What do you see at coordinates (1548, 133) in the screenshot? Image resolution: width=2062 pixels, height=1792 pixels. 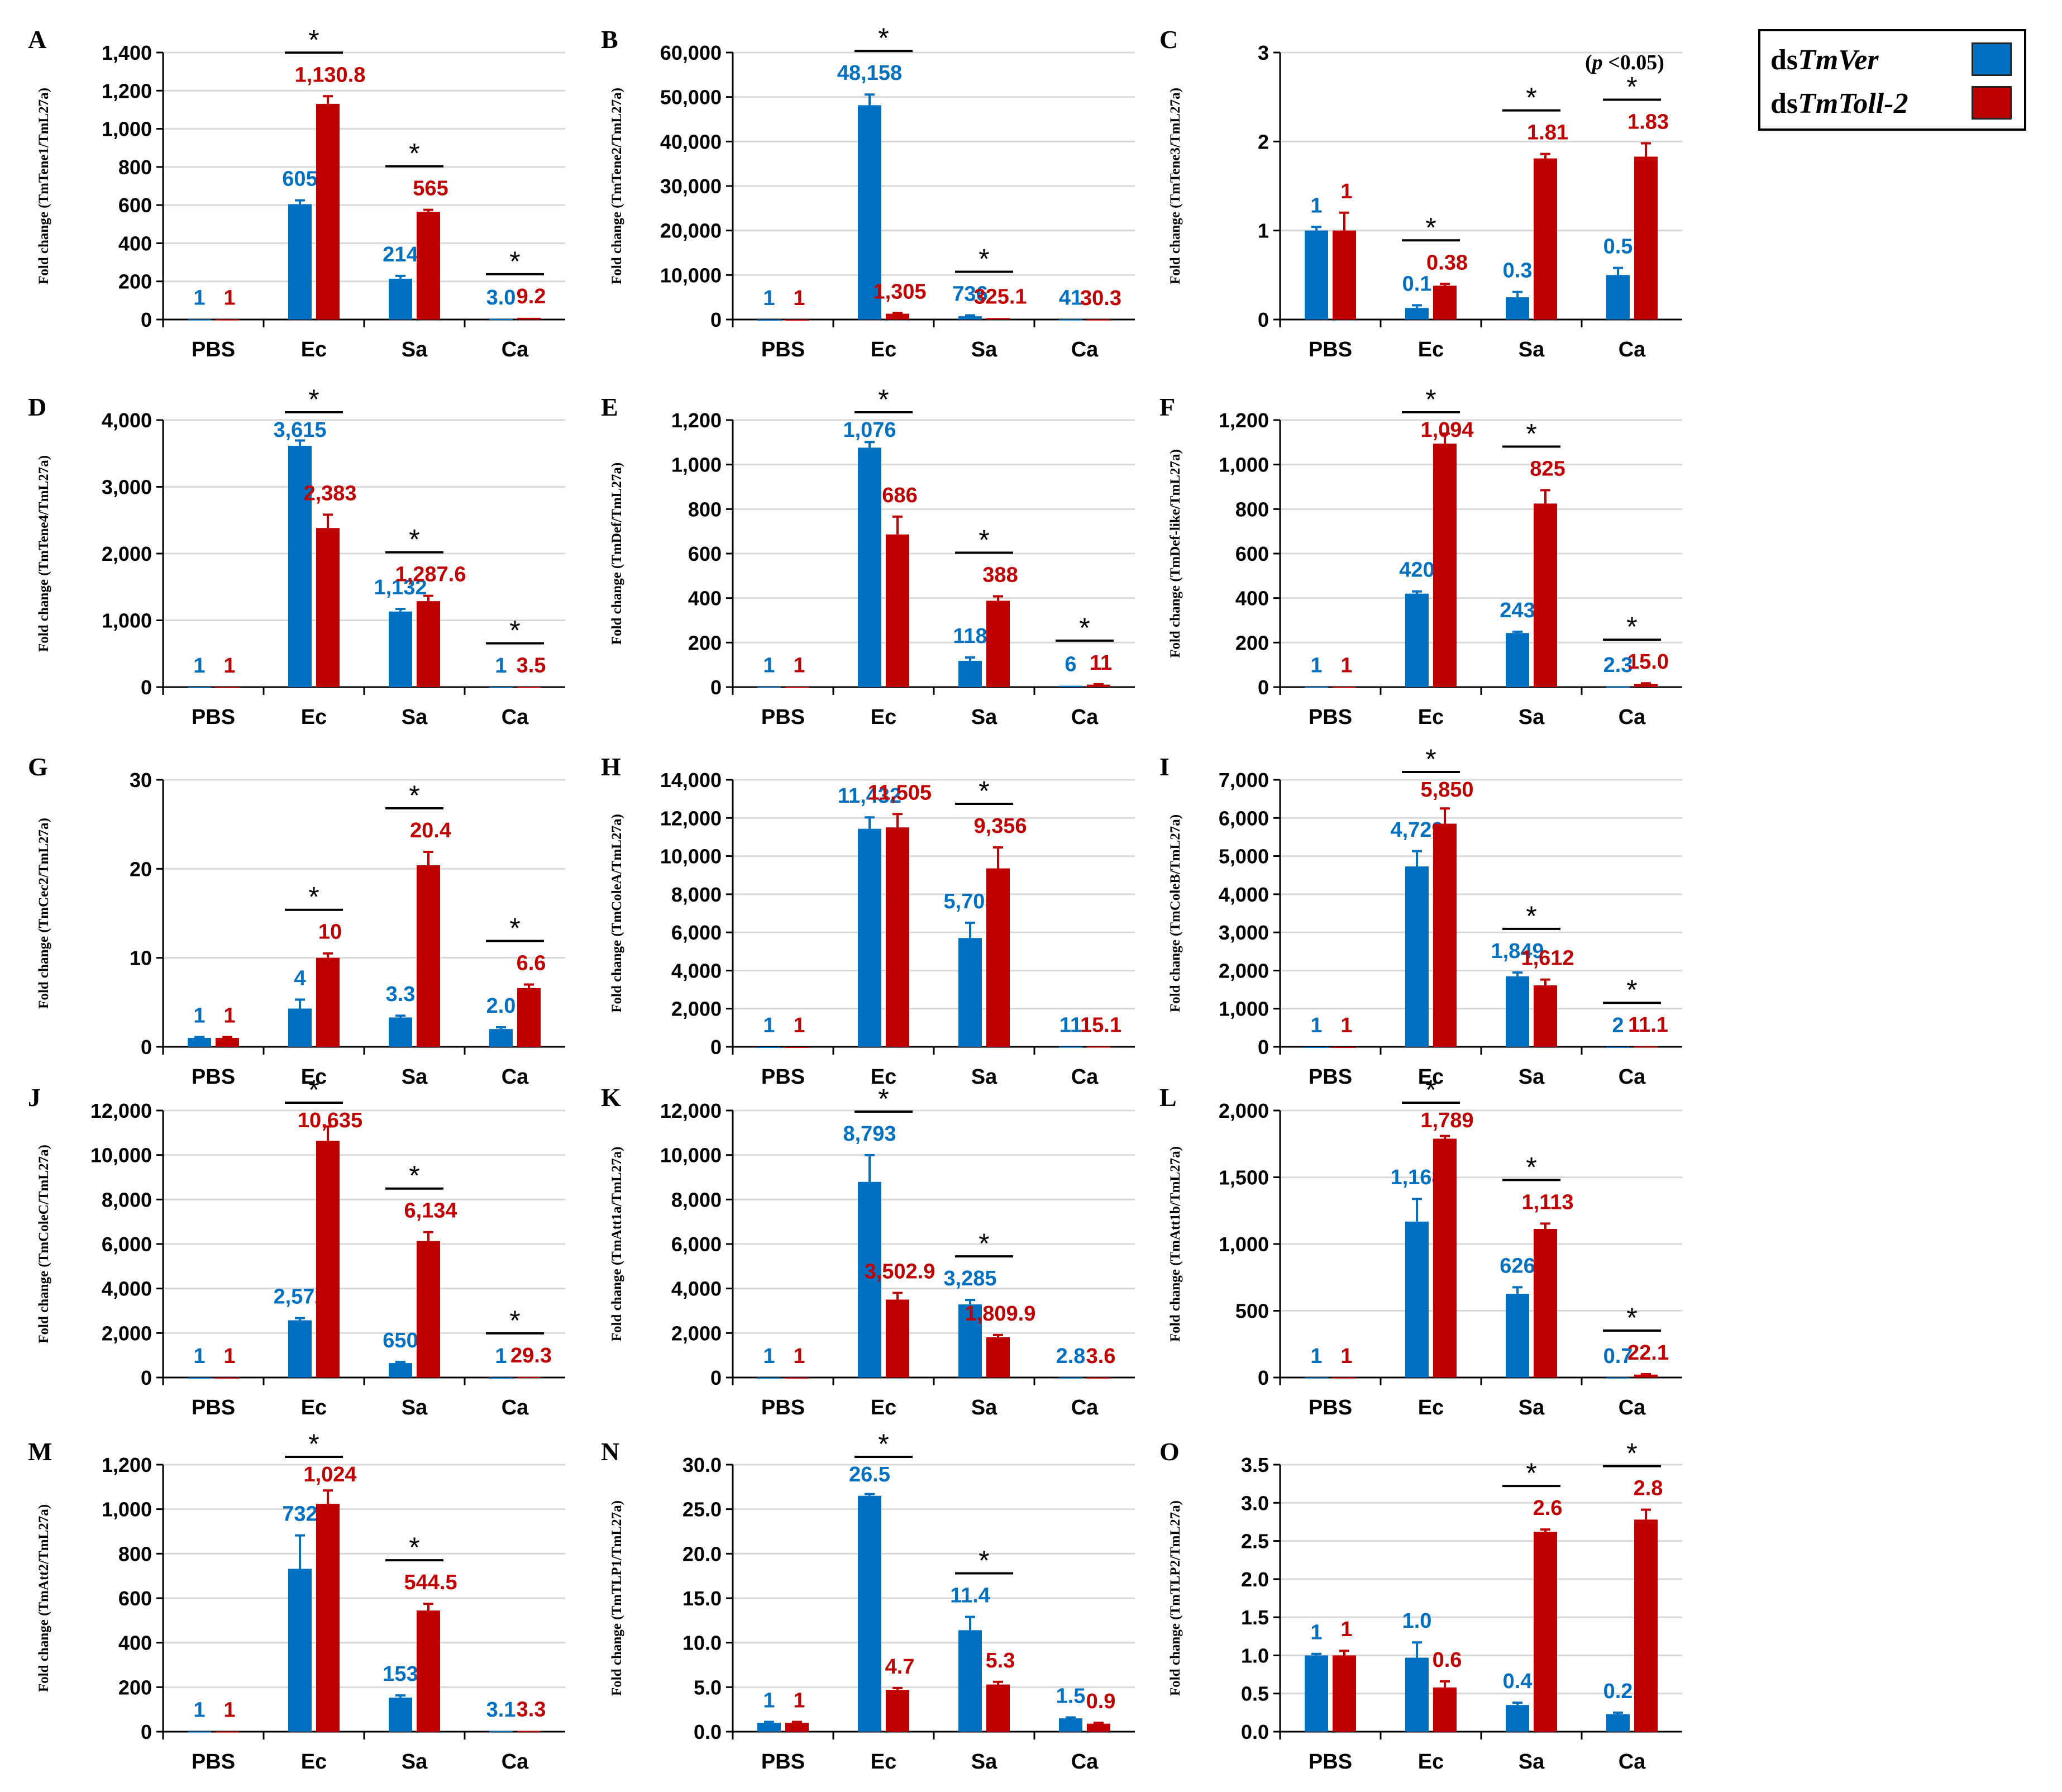 I see `data-label: 1.81` at bounding box center [1548, 133].